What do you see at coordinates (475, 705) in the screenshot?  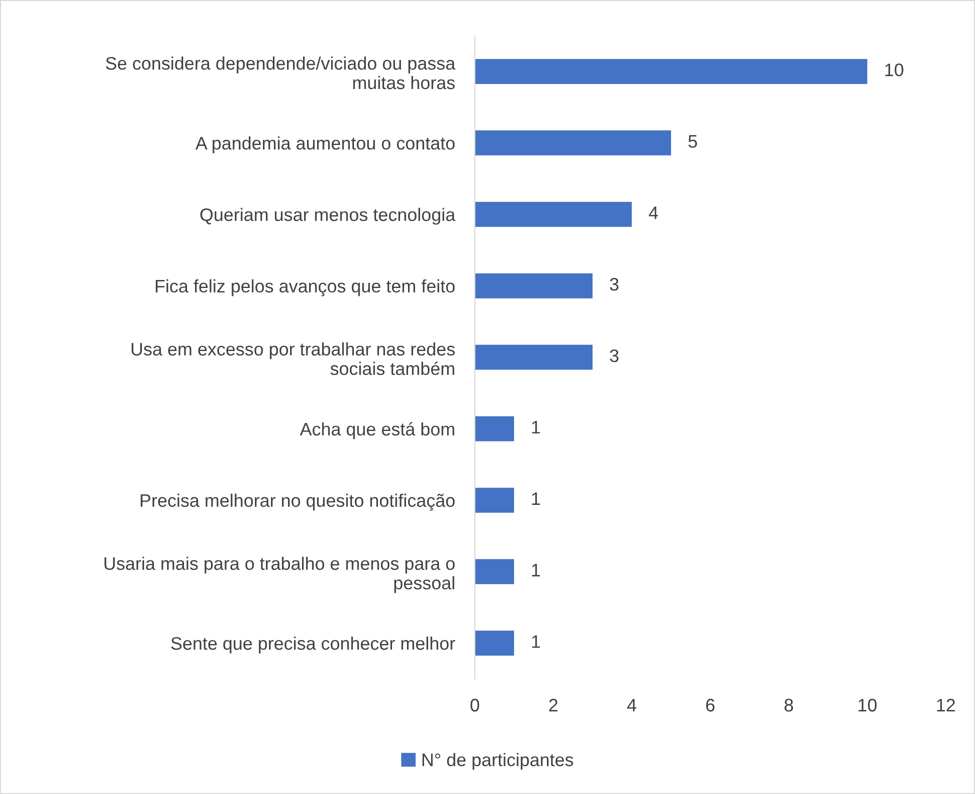 I see `x-tick-label: 0` at bounding box center [475, 705].